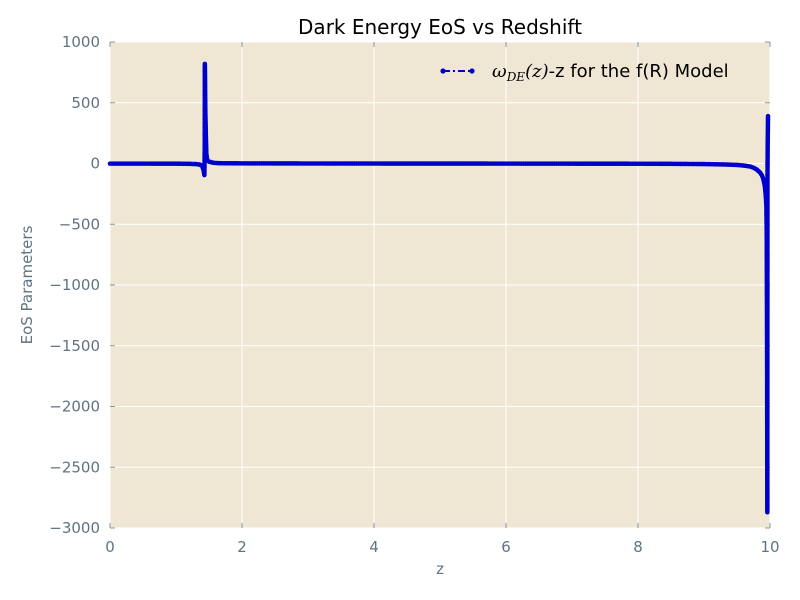  What do you see at coordinates (74, 285) in the screenshot?
I see `y-tick-label: −1000` at bounding box center [74, 285].